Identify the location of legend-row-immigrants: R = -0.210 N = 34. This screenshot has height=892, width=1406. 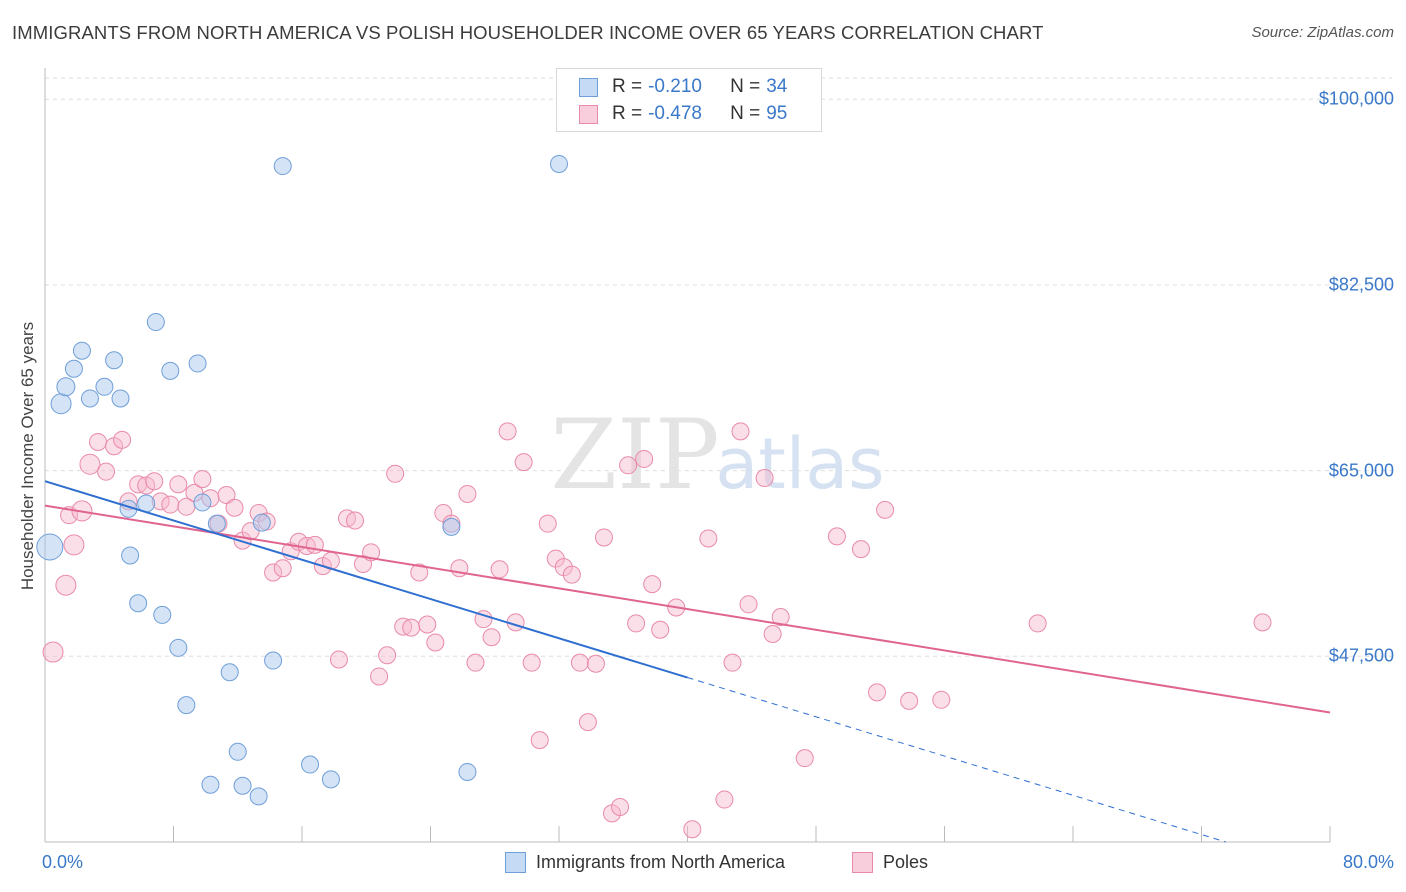
(683, 87).